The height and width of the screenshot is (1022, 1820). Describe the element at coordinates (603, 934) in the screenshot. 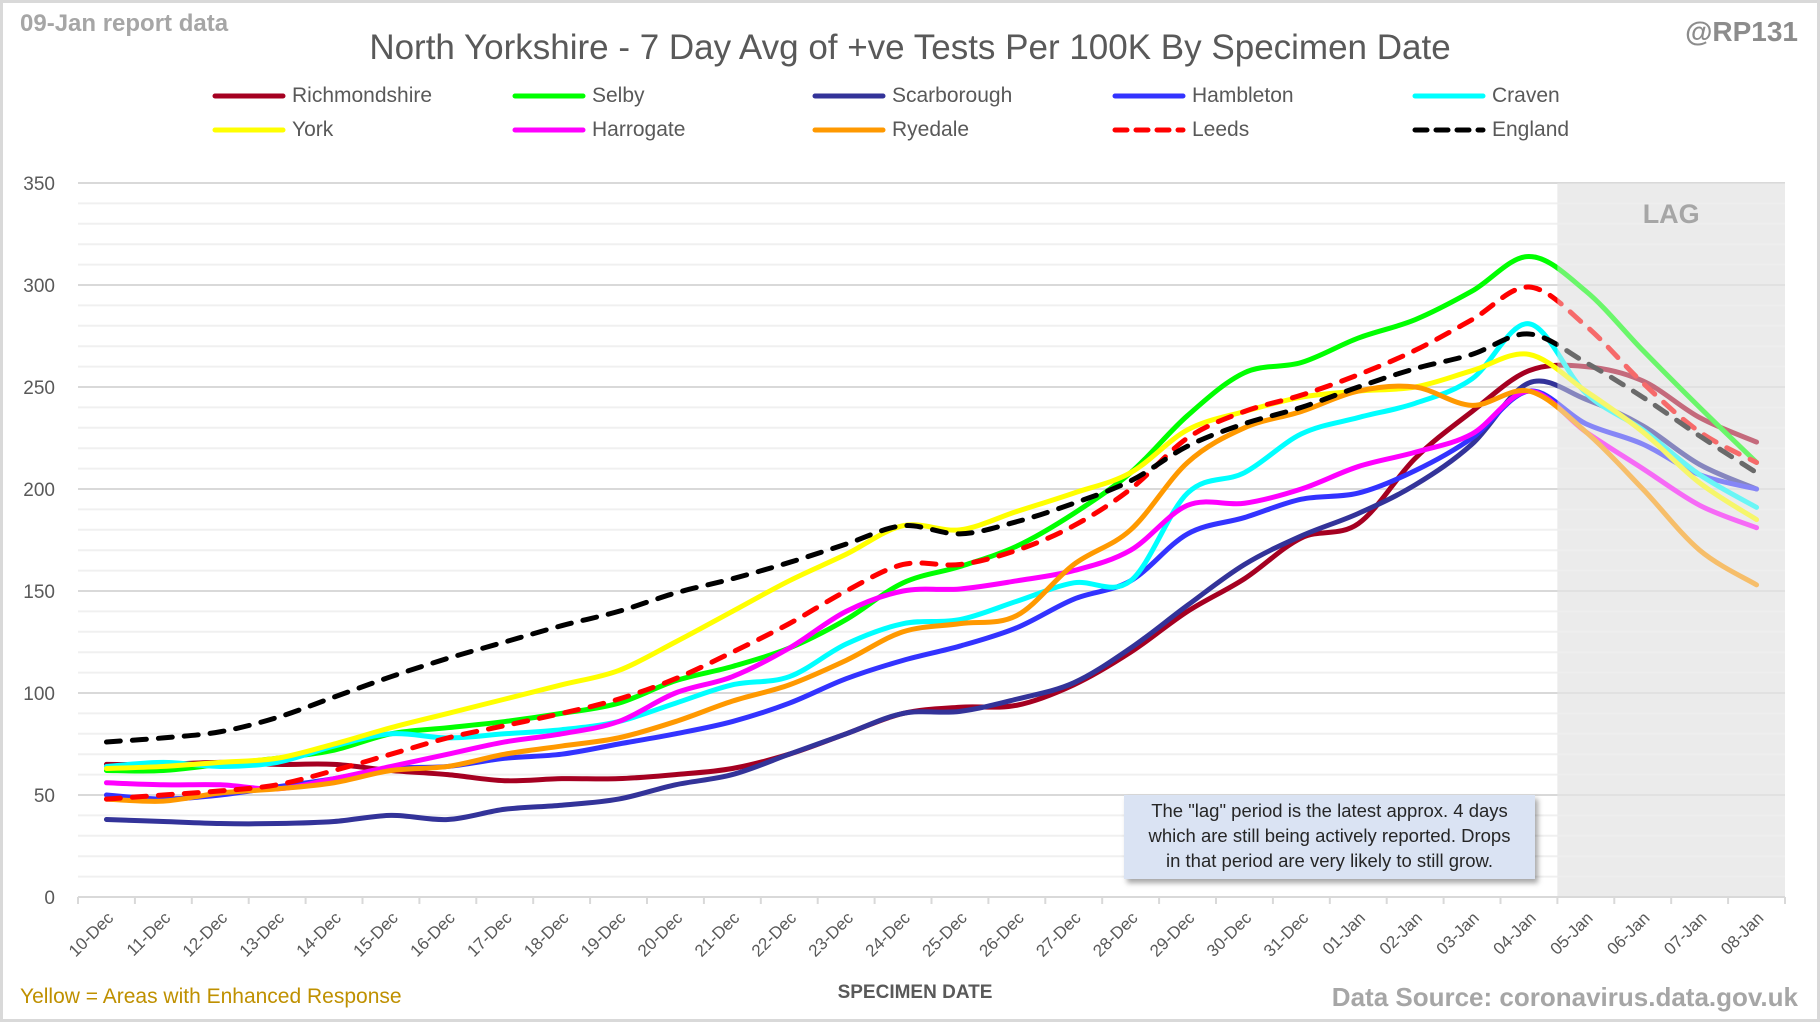

I see `x-tick-label: 19-Dec` at that location.